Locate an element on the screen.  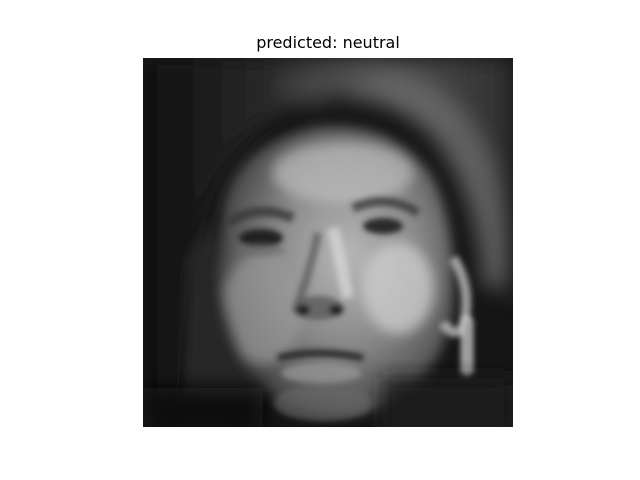
eyes is located at coordinates (323, 226).